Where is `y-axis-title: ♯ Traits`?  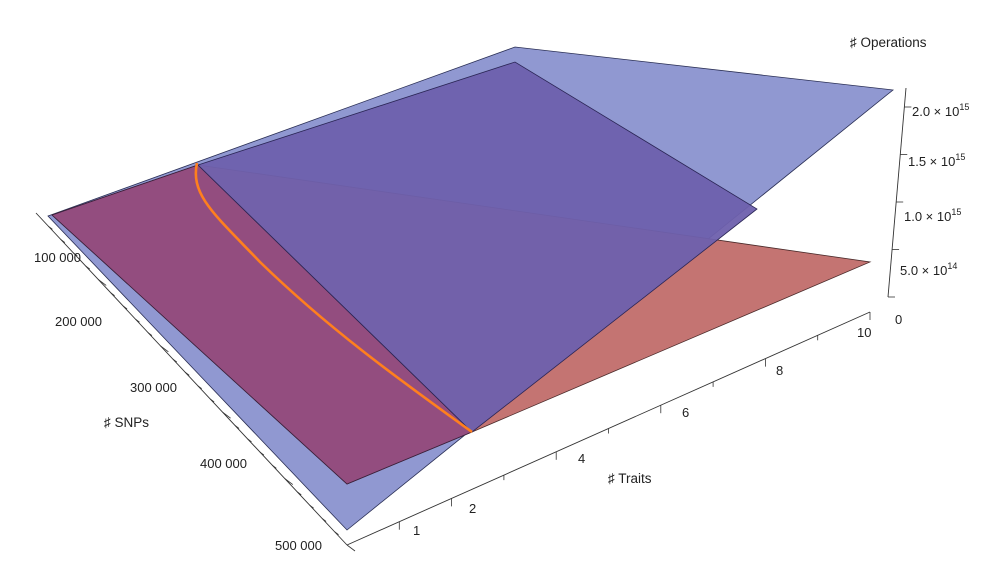 y-axis-title: ♯ Traits is located at coordinates (630, 478).